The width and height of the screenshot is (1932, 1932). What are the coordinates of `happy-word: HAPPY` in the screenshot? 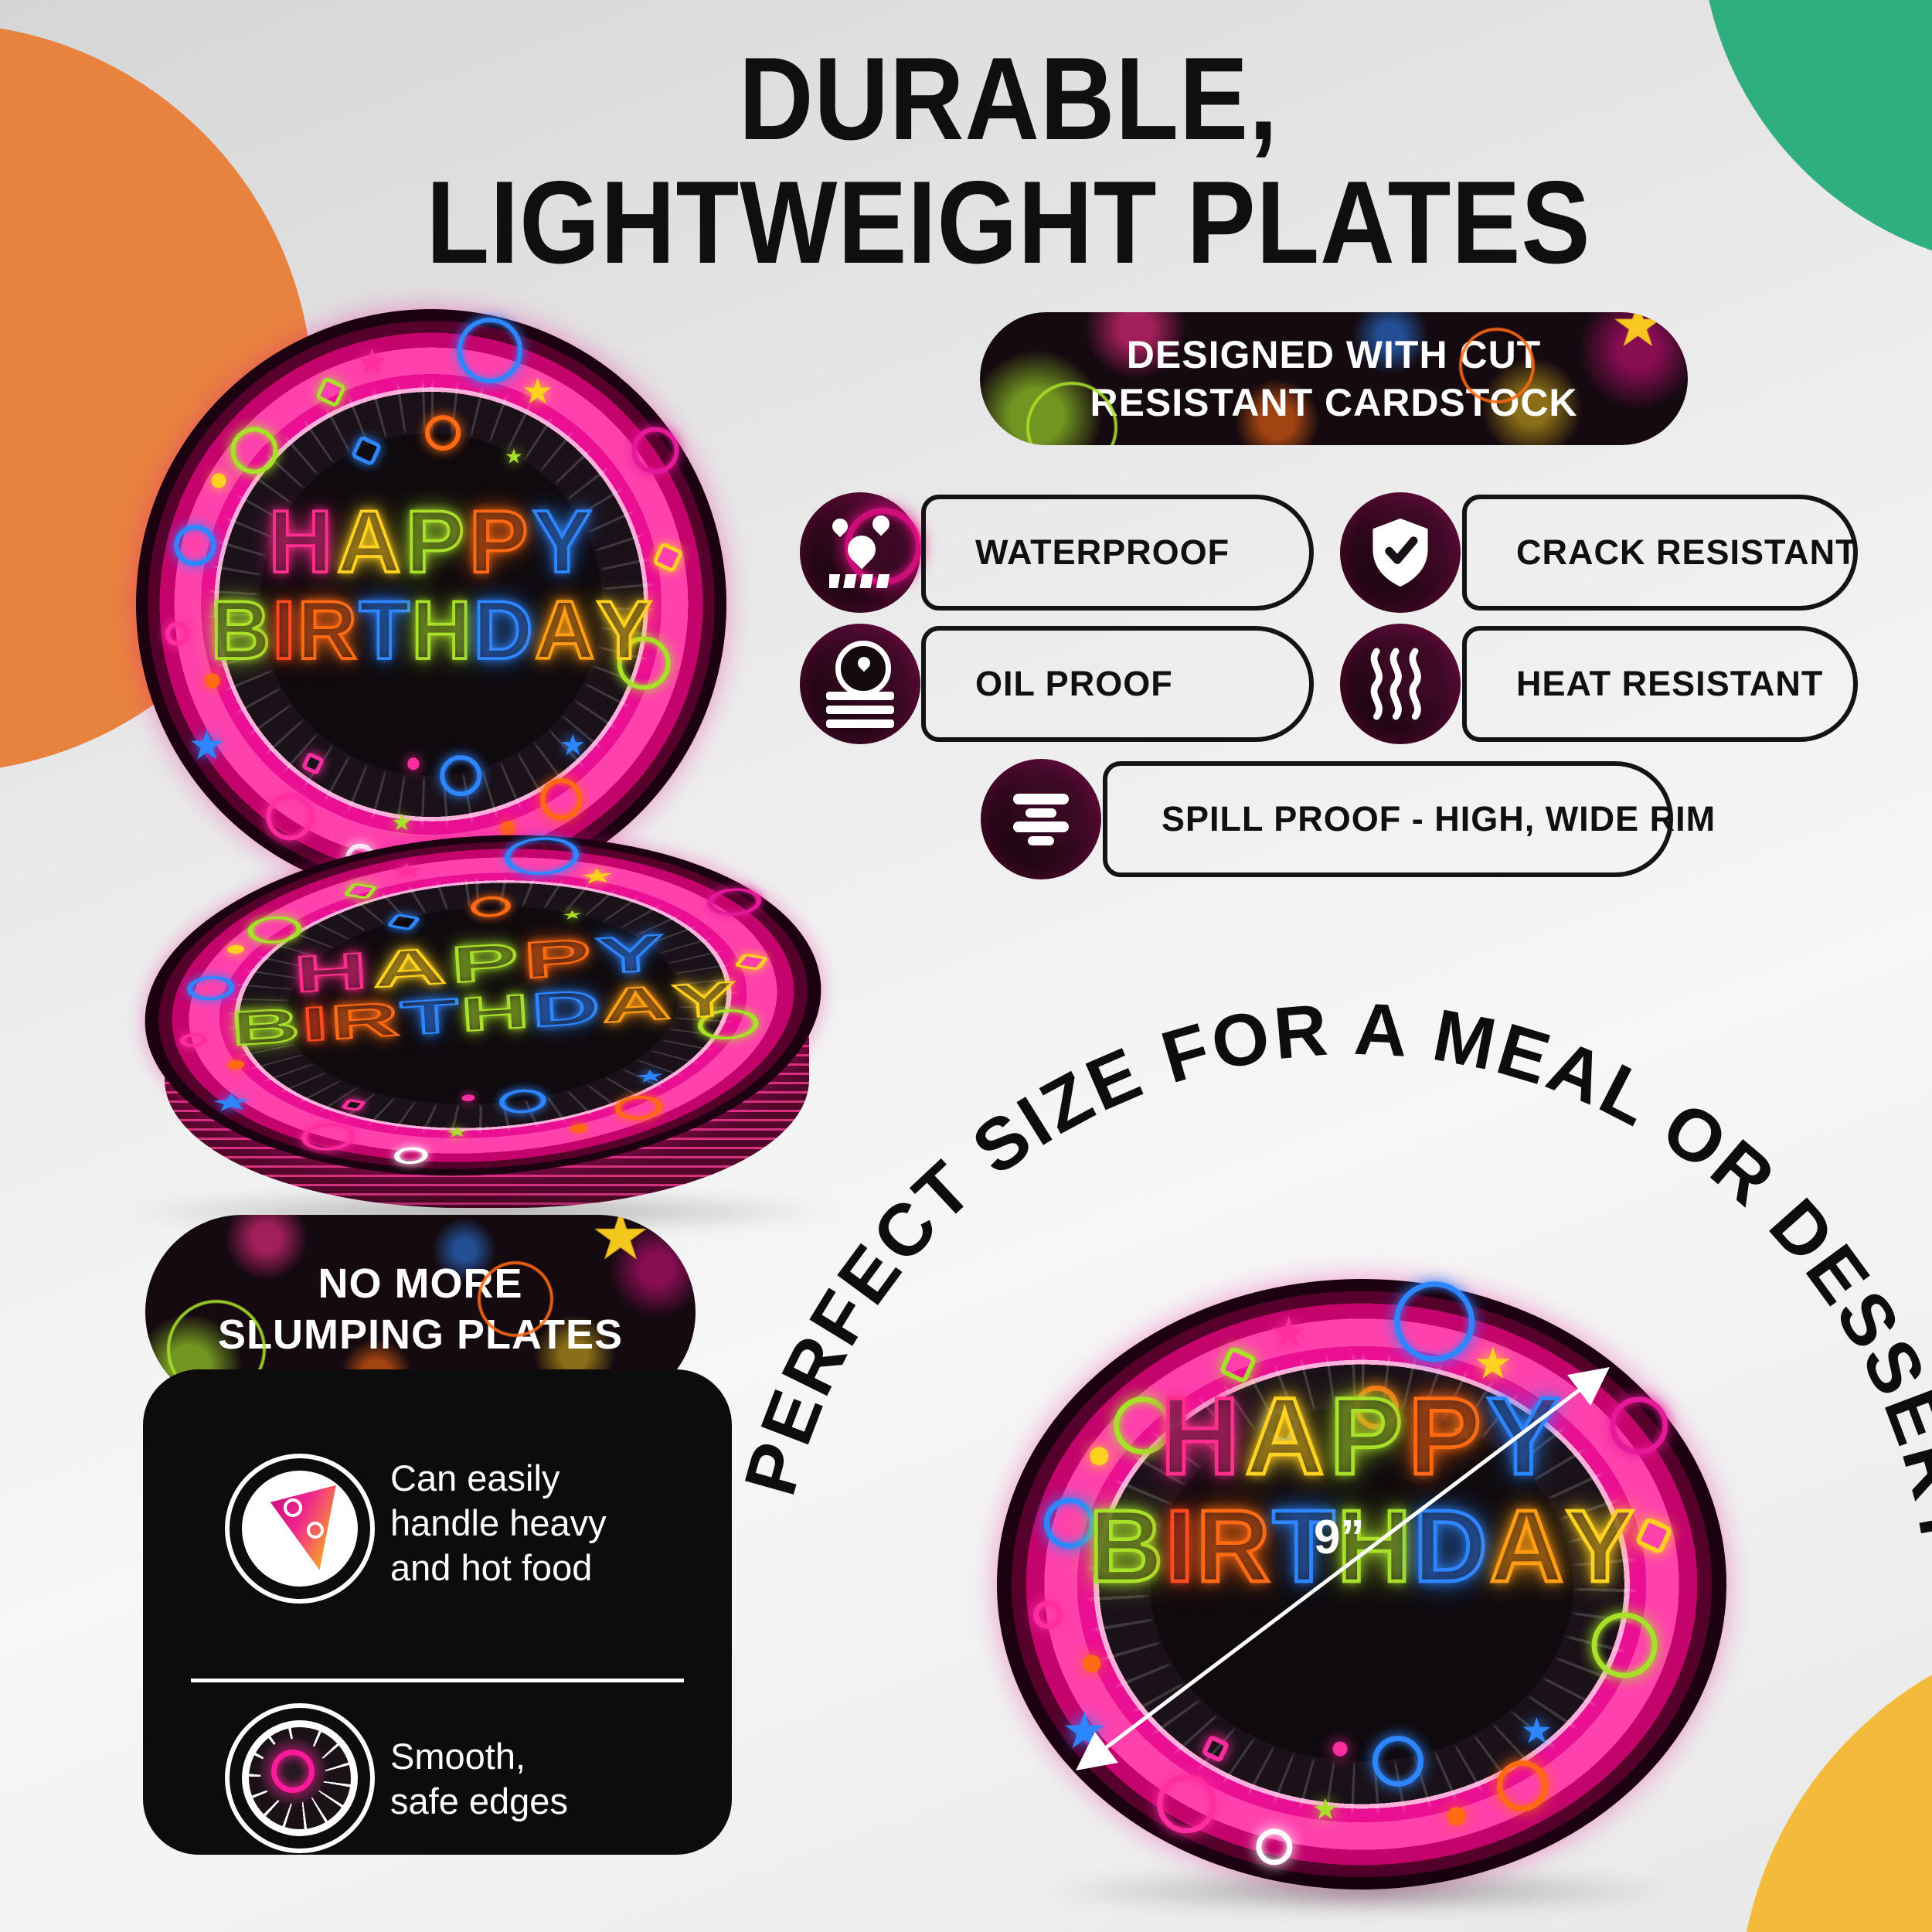 It's located at (1362, 1437).